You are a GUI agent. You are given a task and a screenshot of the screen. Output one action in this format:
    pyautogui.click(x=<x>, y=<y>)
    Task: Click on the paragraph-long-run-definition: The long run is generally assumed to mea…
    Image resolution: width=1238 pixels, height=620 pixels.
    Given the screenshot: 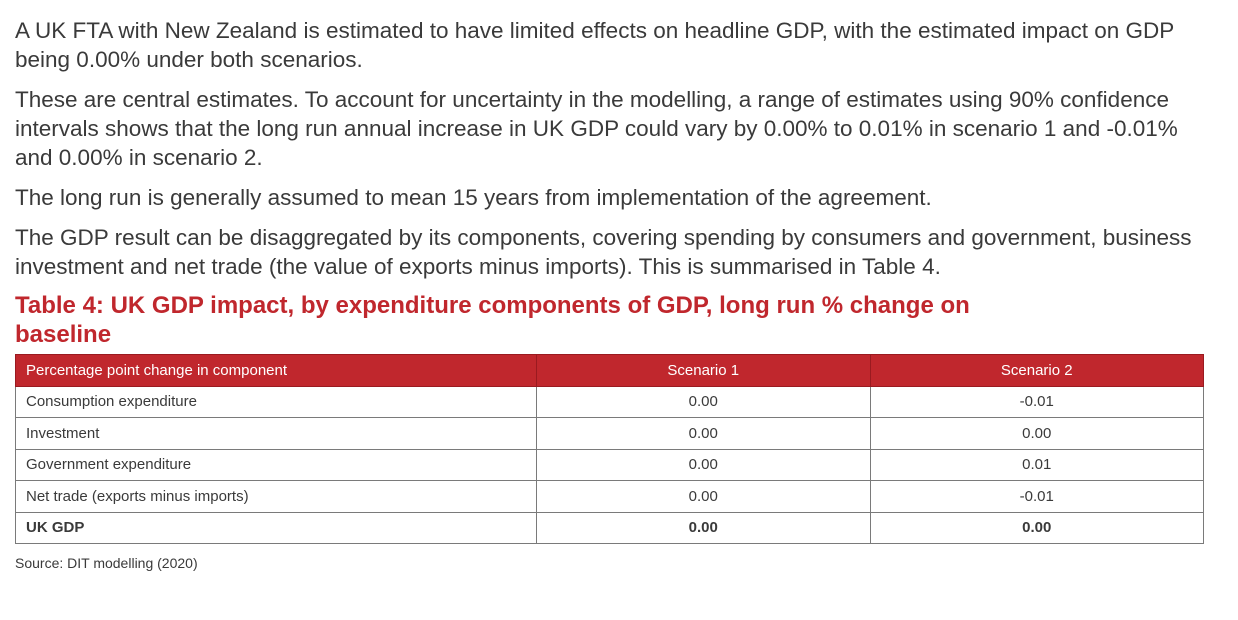 What is the action you would take?
    pyautogui.click(x=473, y=197)
    